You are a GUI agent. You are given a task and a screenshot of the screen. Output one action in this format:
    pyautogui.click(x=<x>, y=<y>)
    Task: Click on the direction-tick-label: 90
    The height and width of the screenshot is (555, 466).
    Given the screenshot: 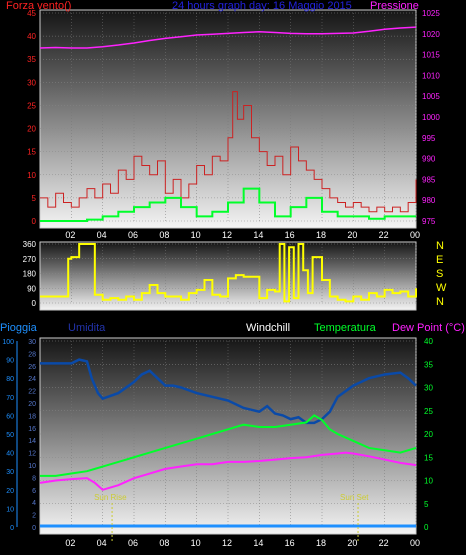 What is the action you would take?
    pyautogui.click(x=31, y=288)
    